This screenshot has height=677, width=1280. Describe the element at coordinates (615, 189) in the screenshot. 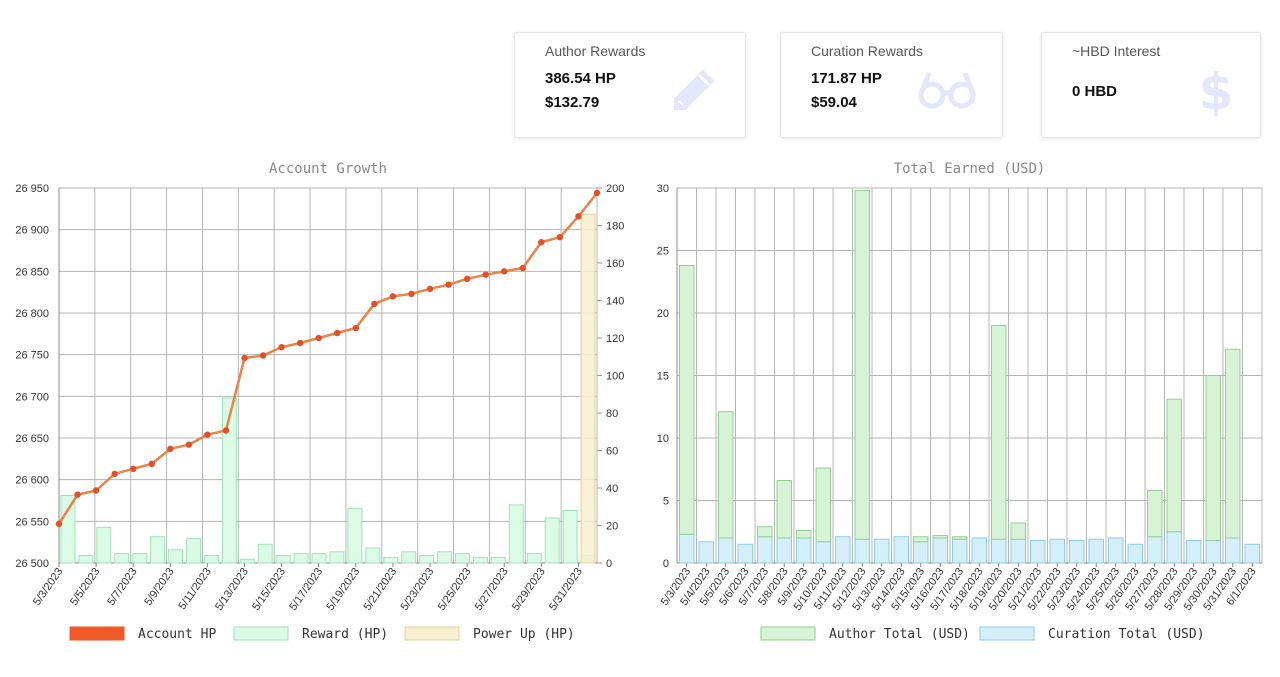

I see `y-tick-label-right: 200` at that location.